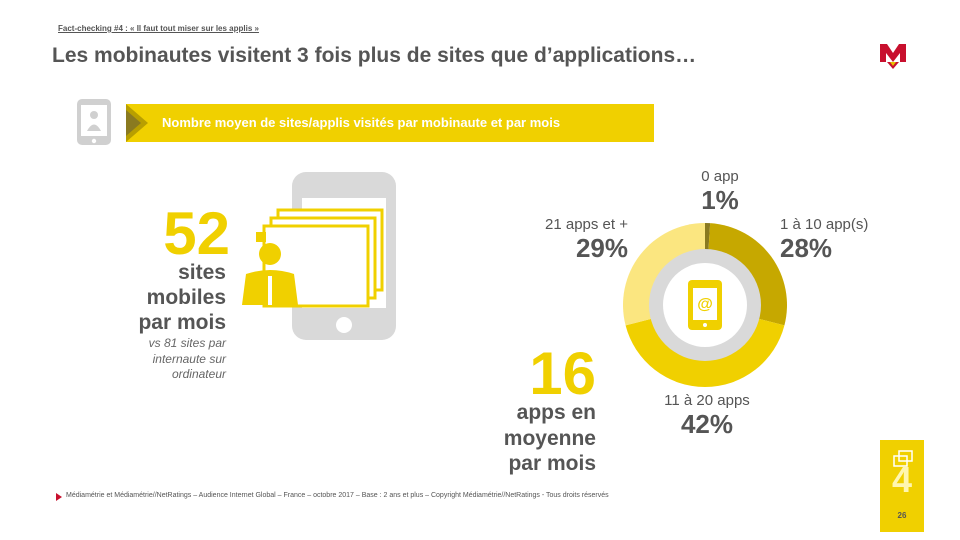 The height and width of the screenshot is (540, 960). Describe the element at coordinates (720, 176) in the screenshot. I see `slice-label-0-app: 0 app` at that location.